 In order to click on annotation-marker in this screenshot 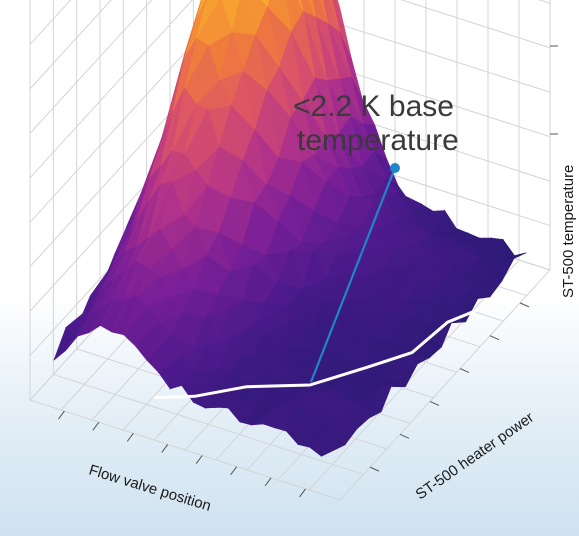, I will do `click(395, 168)`.